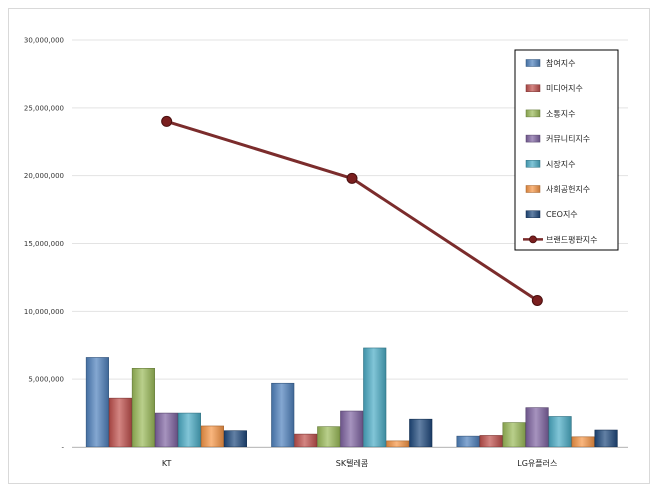  I want to click on bar-소통지수-lg유플러스, so click(514, 435).